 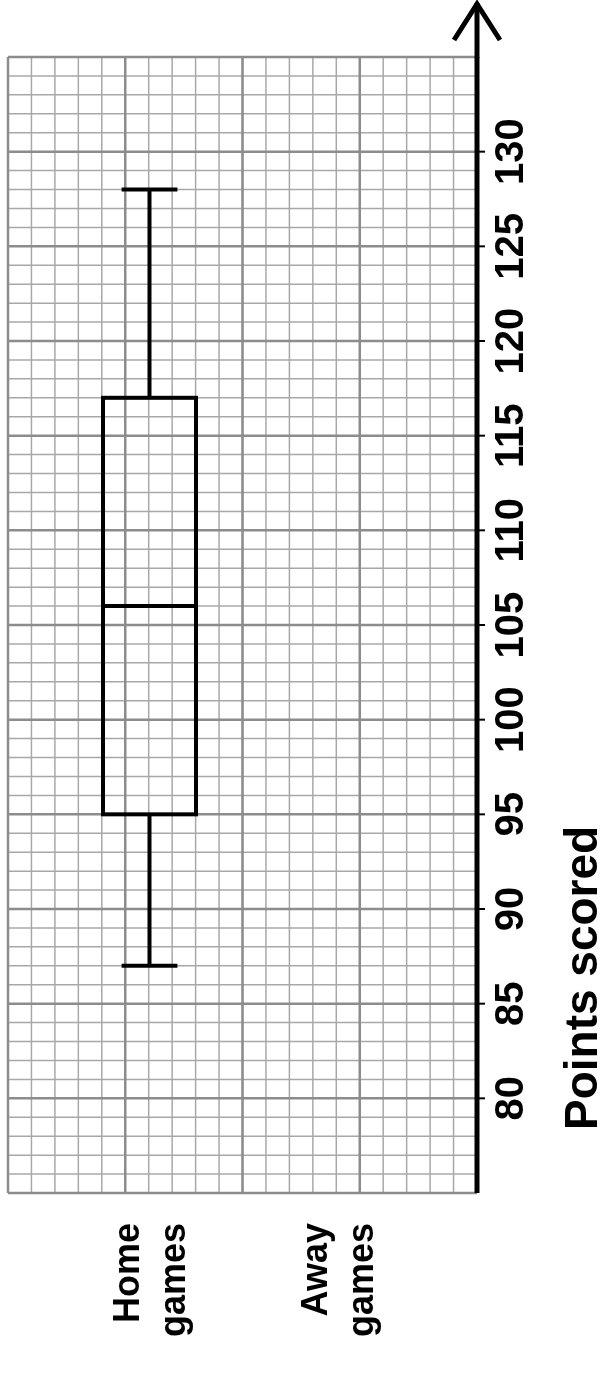 I want to click on y-tick-label: 115, so click(x=509, y=435).